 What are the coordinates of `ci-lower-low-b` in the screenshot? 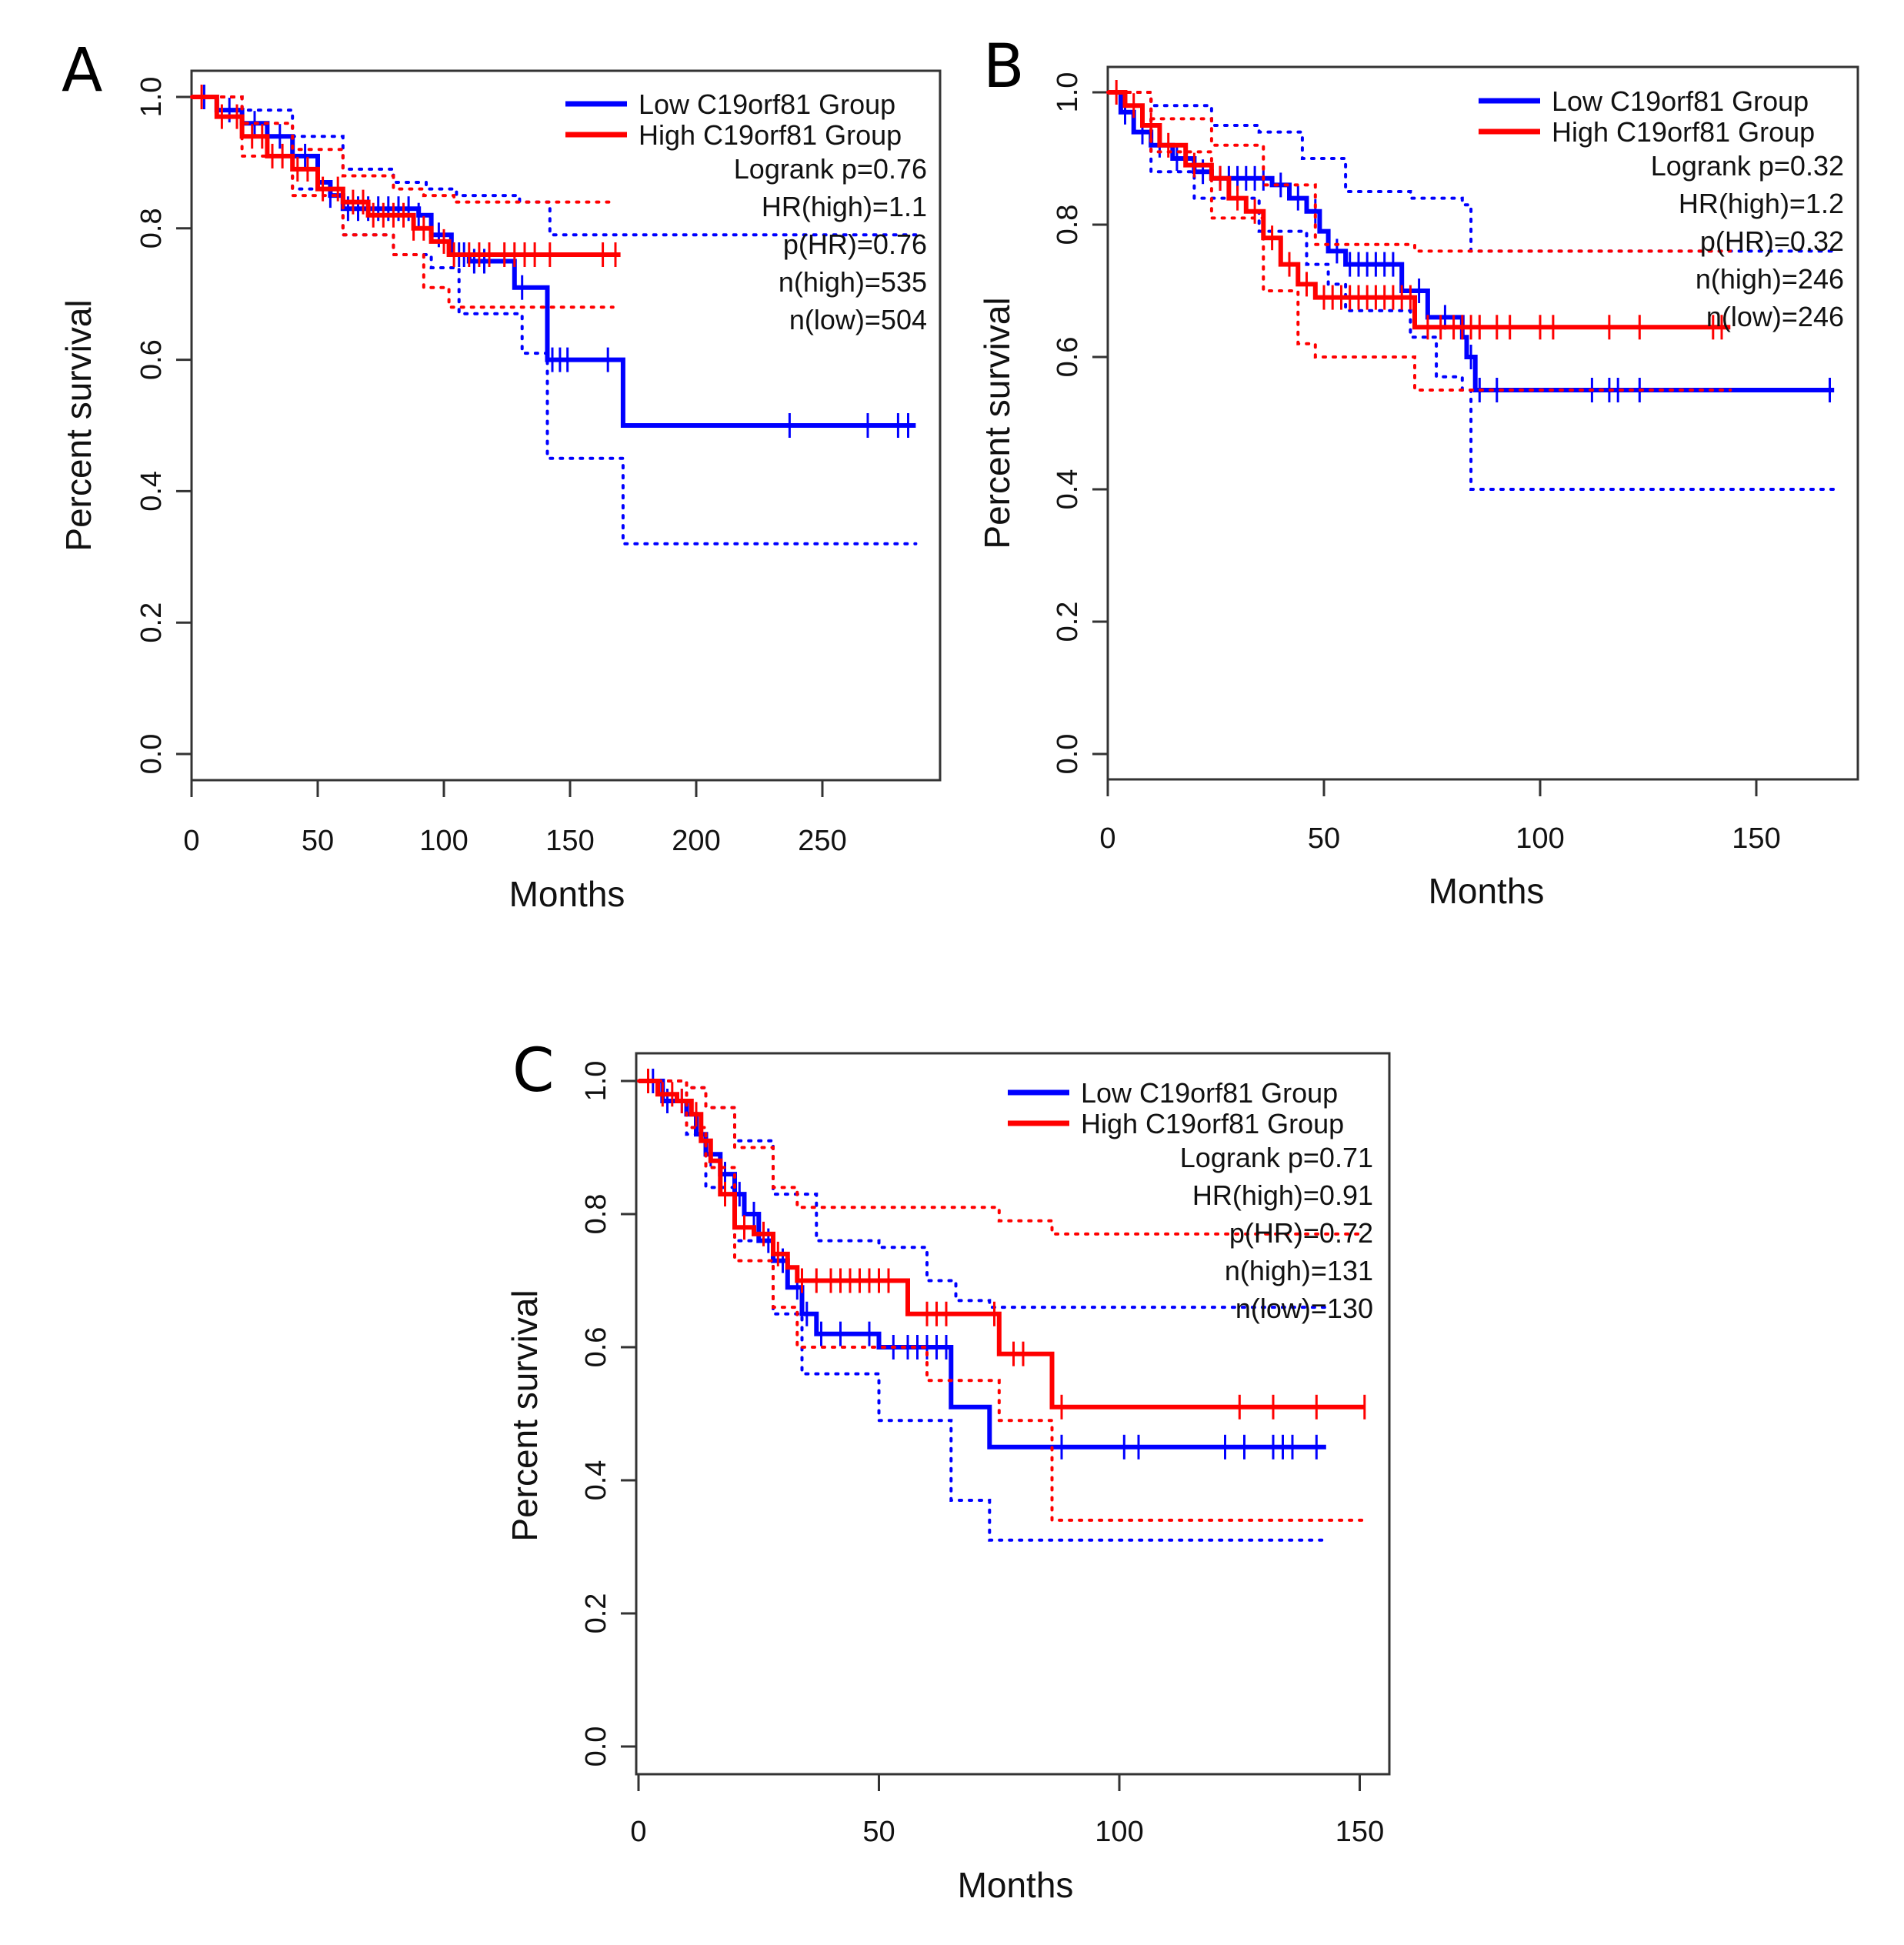 It's located at (1471, 291).